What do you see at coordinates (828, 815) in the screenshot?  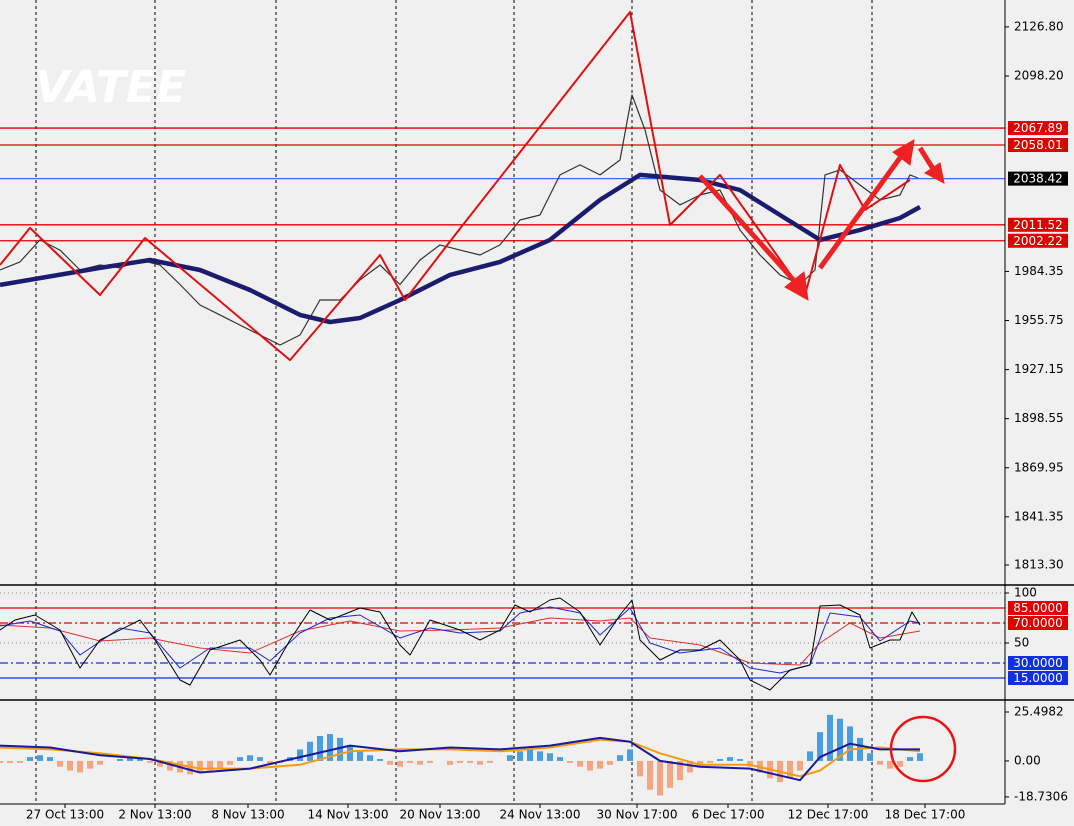 I see `x-tick-label: 12 Dec 17:00` at bounding box center [828, 815].